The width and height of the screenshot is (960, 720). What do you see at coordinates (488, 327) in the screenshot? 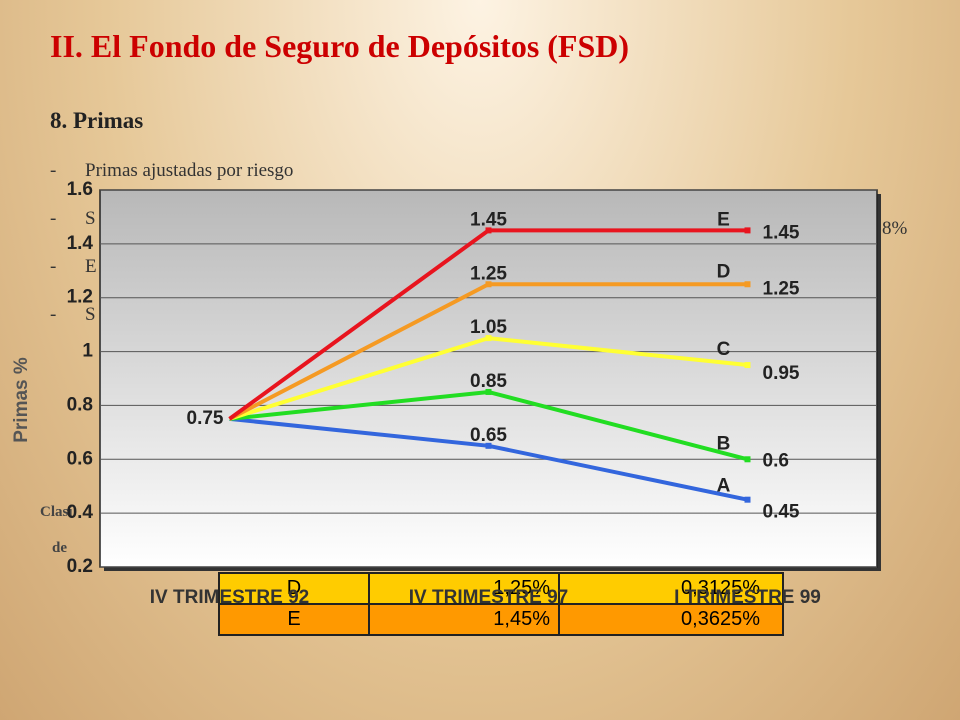
I see `data-label: 1.05` at bounding box center [488, 327].